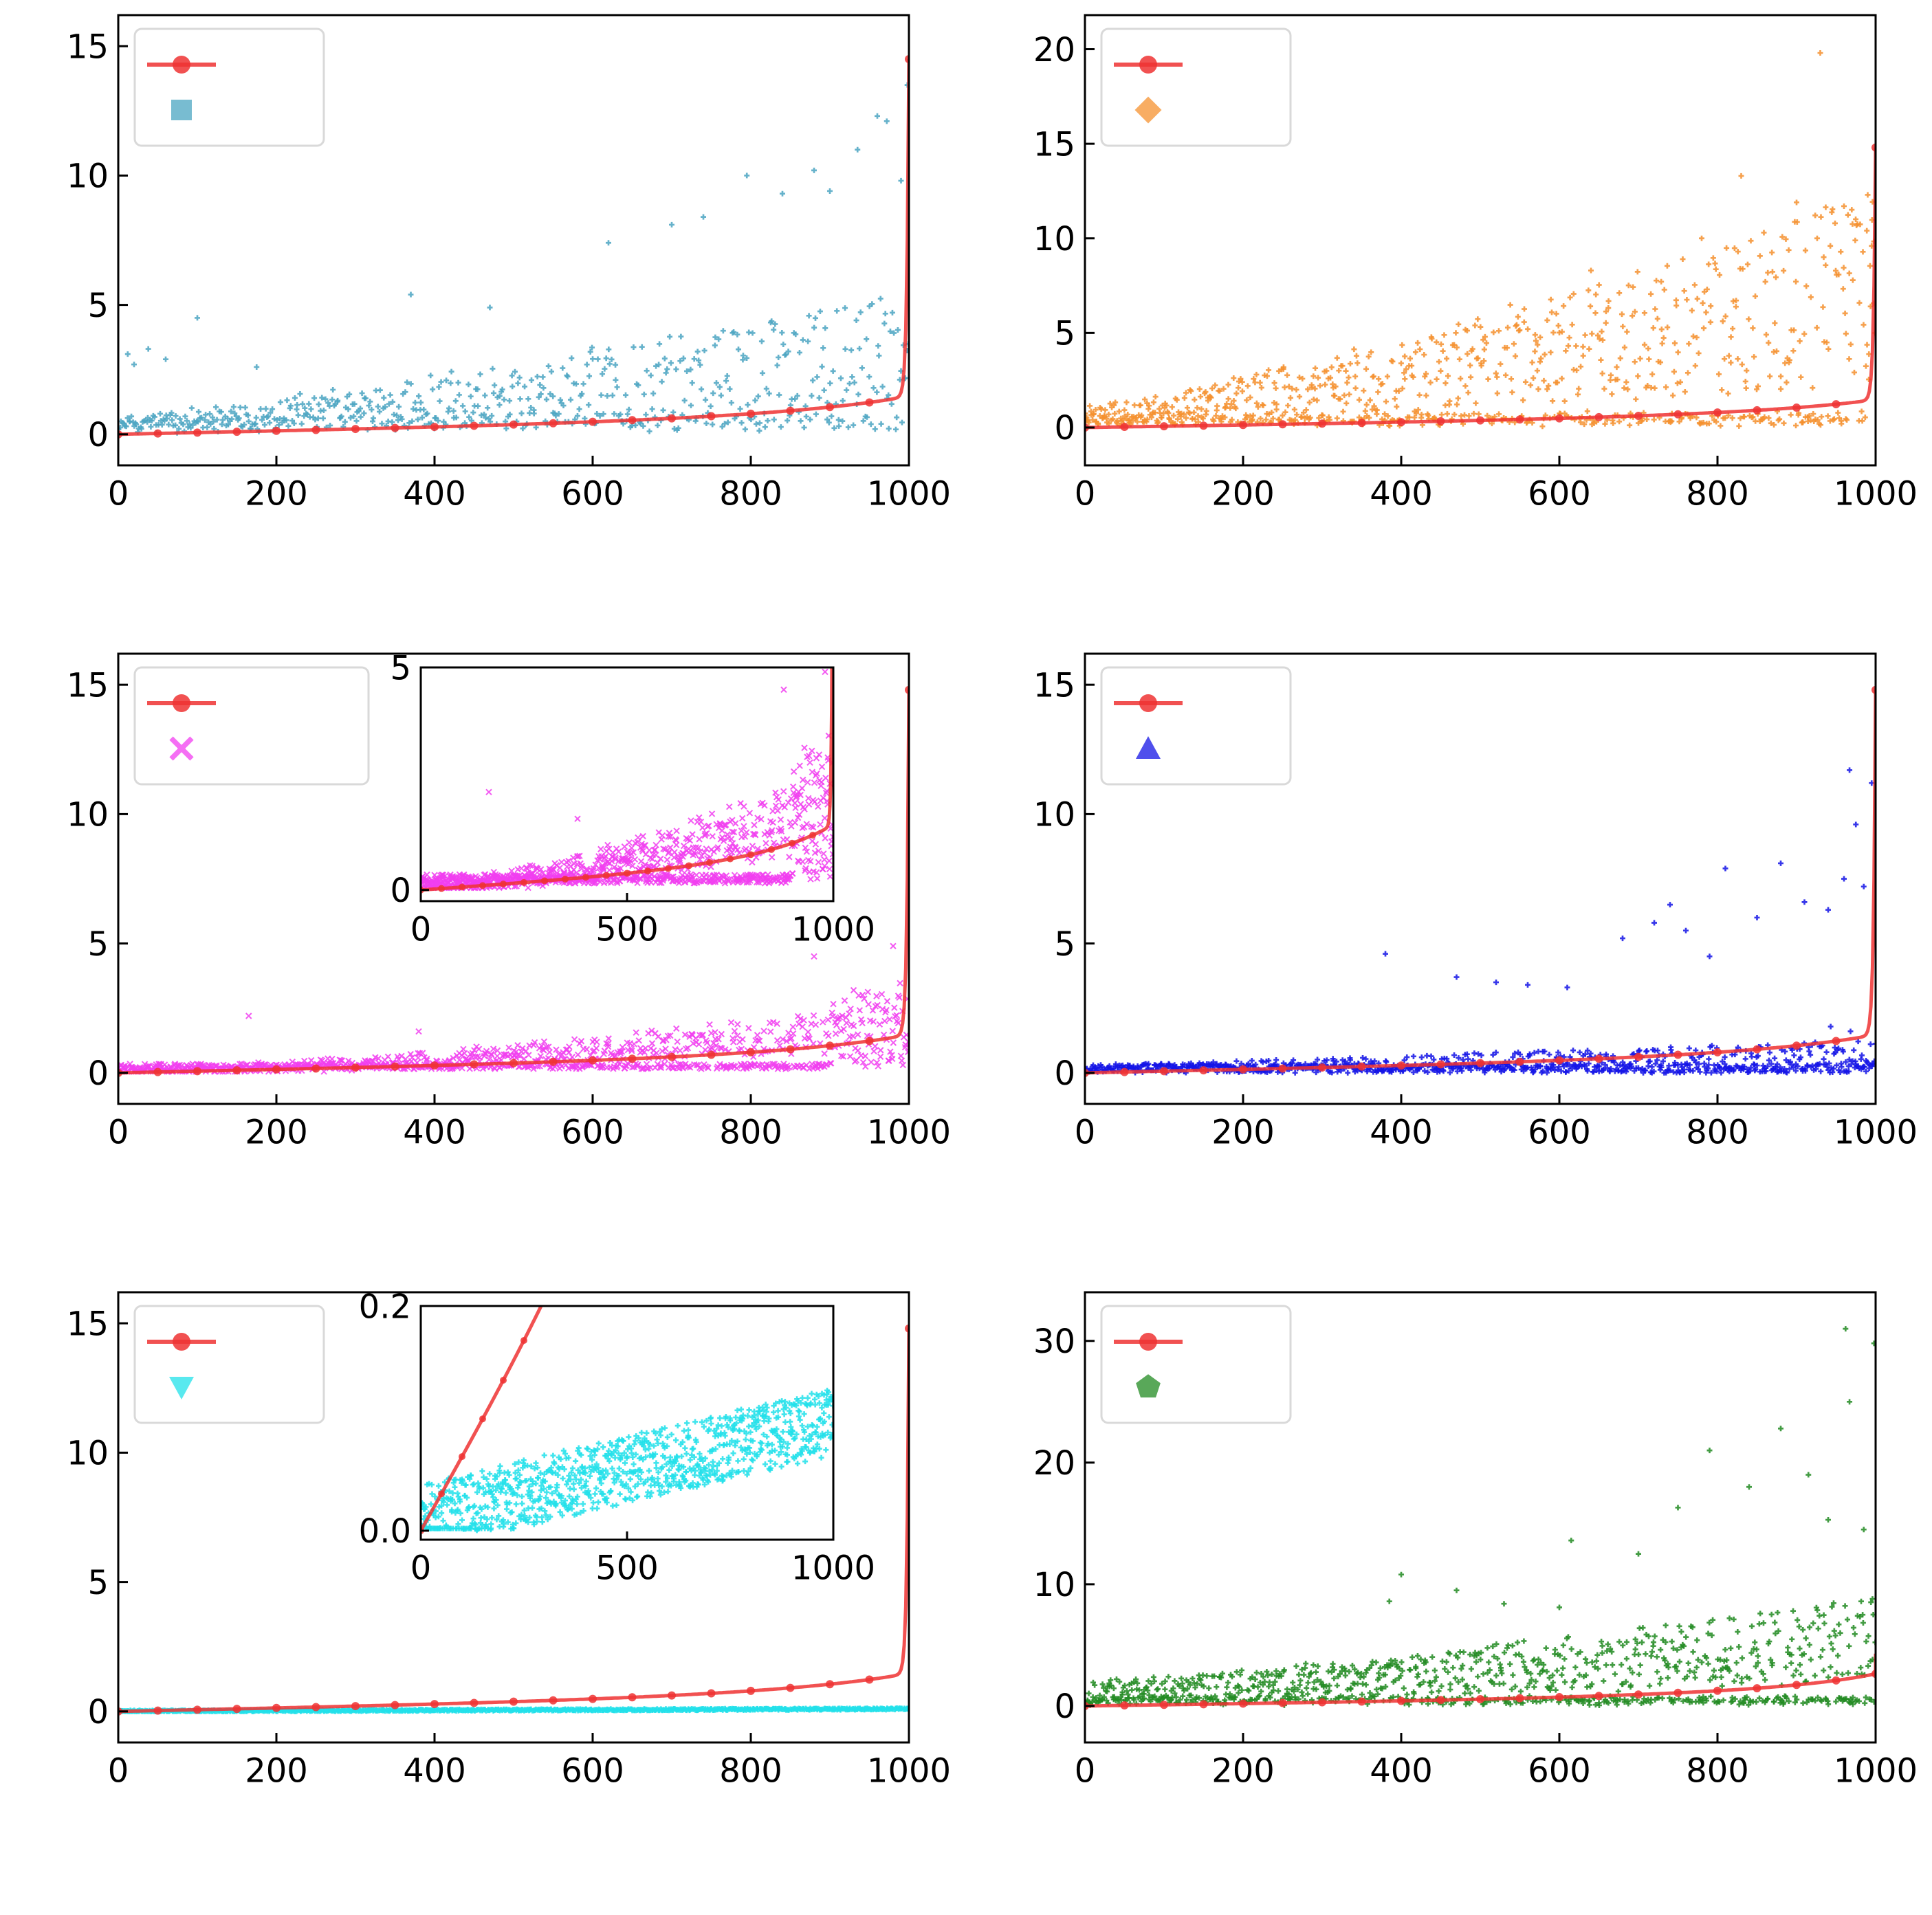 The width and height of the screenshot is (1932, 1915). Describe the element at coordinates (98, 306) in the screenshot. I see `y-tick-label: 5` at that location.